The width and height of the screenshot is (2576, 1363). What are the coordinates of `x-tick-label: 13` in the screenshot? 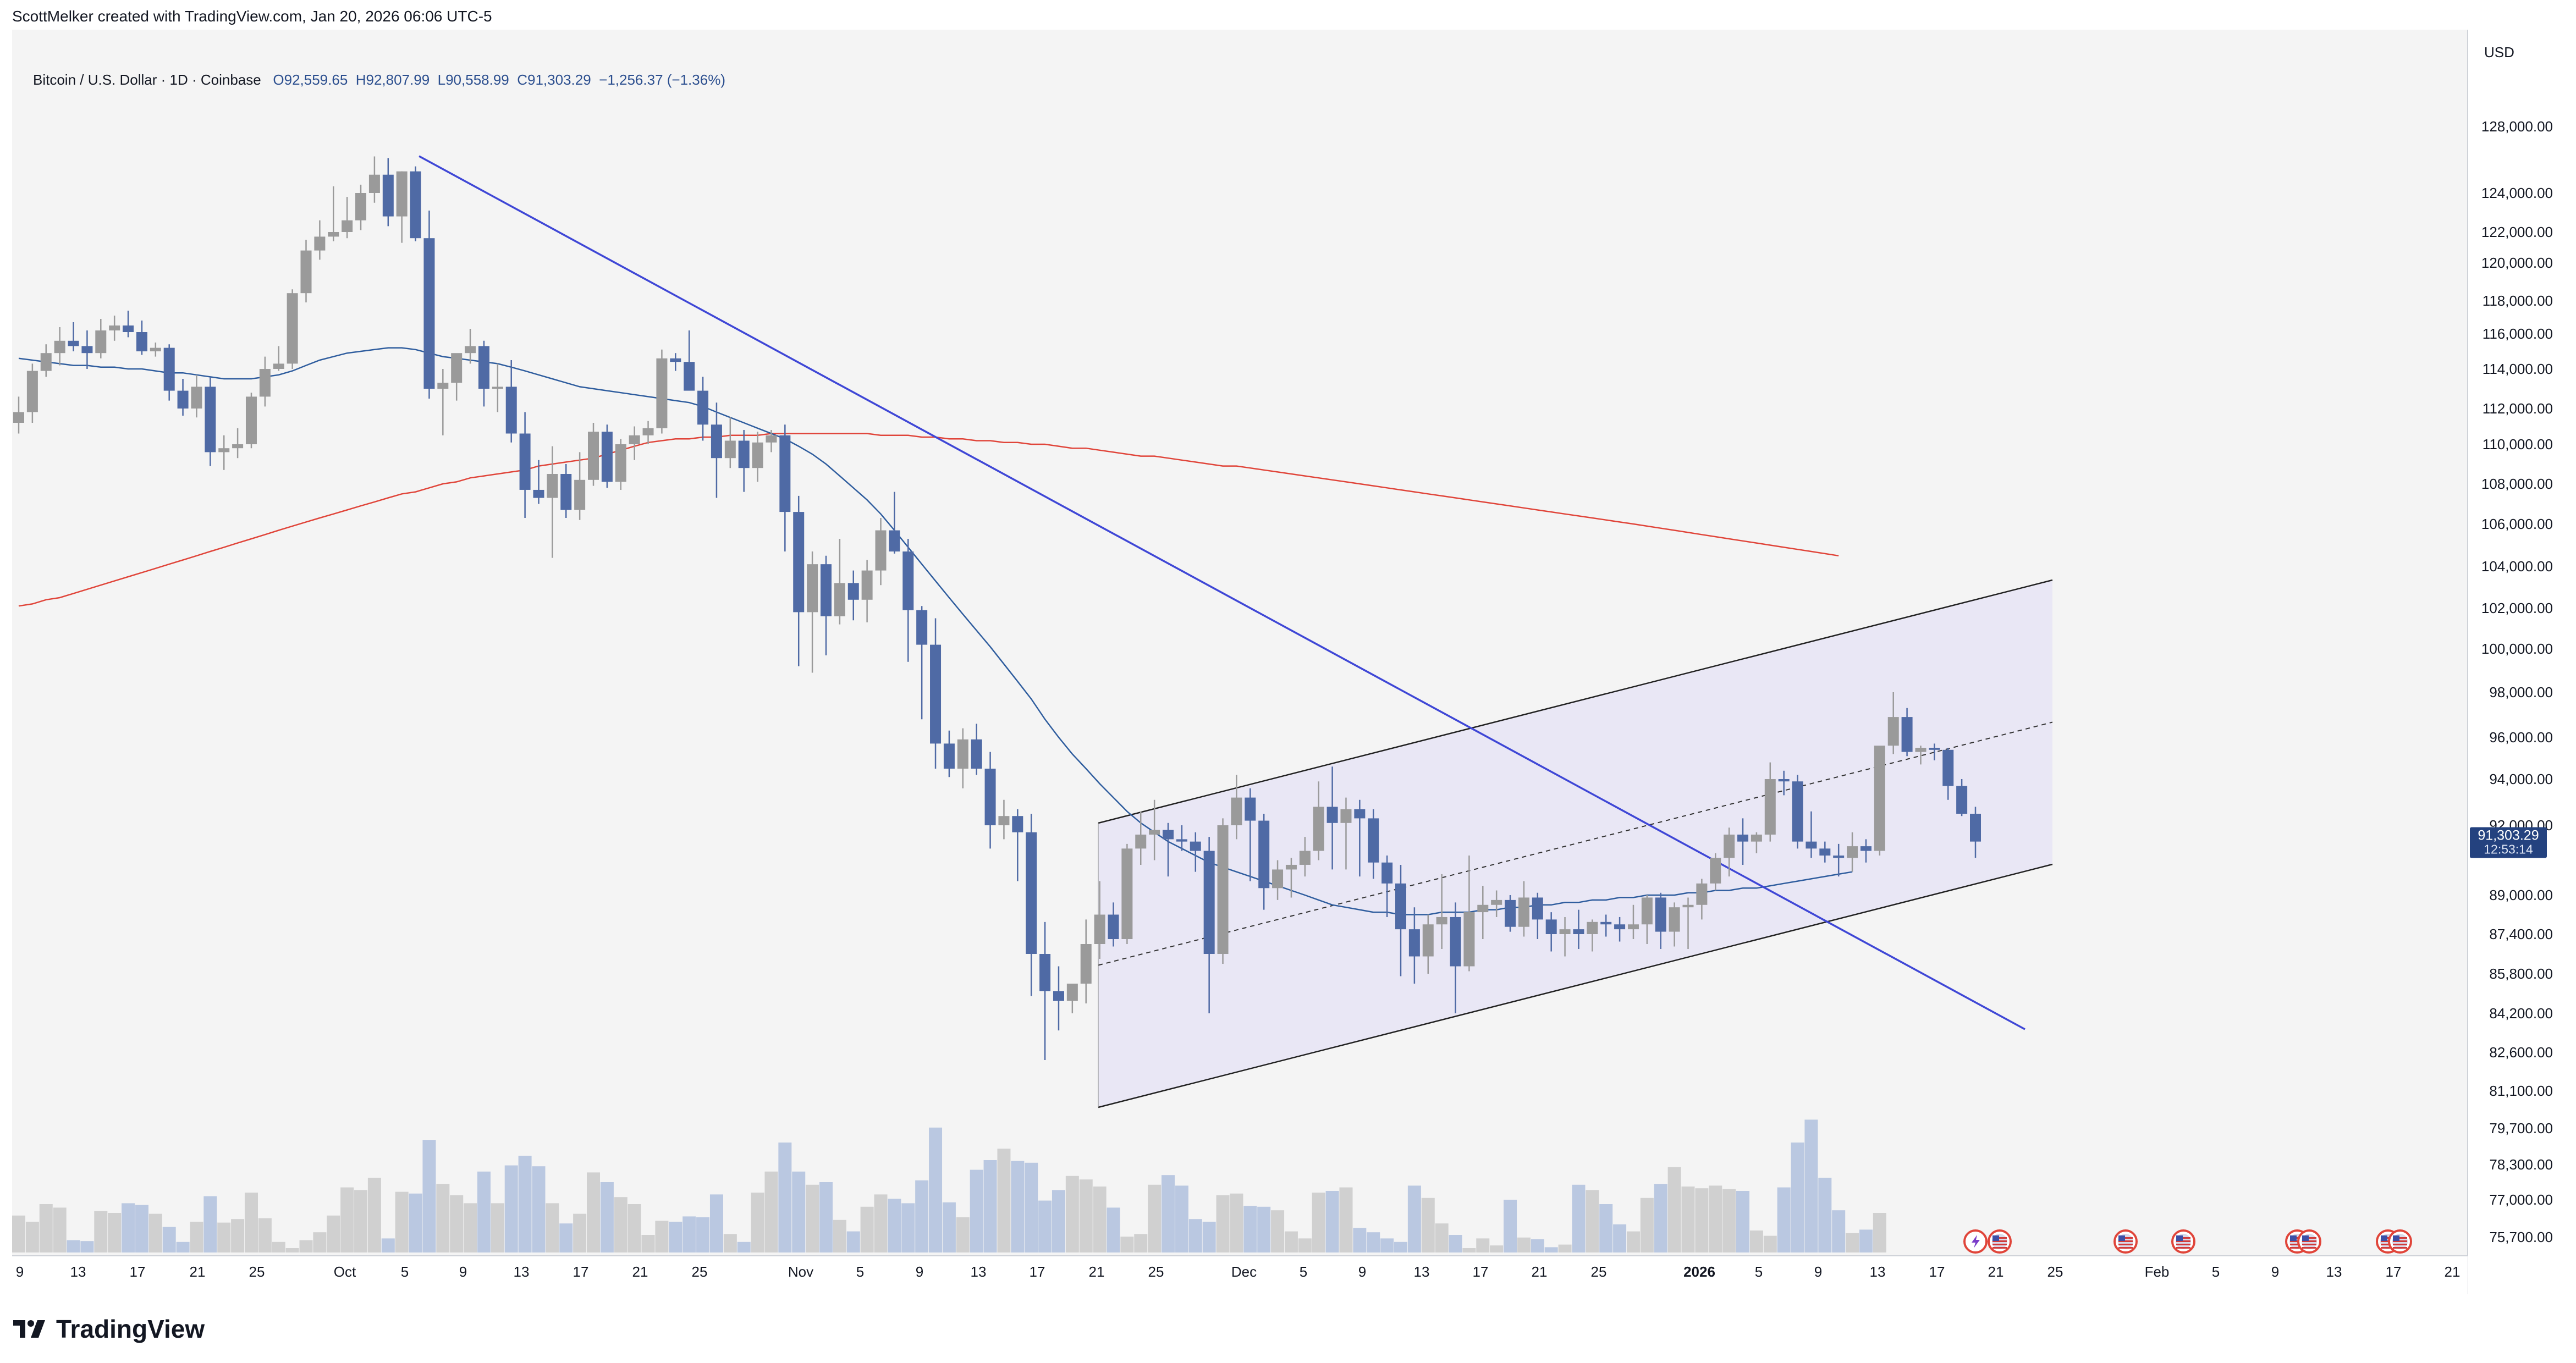 It's located at (1422, 1271).